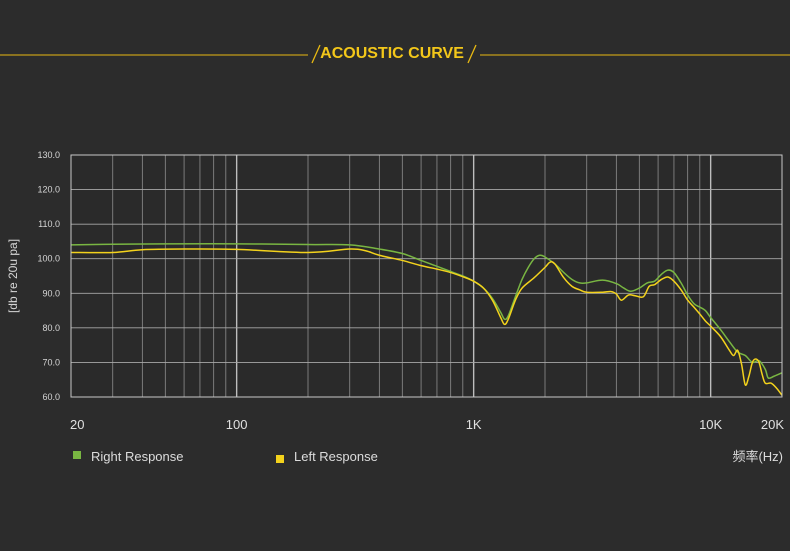  Describe the element at coordinates (427, 424) in the screenshot. I see `x-tick-labels: 20 100 1K 10K 20K` at that location.